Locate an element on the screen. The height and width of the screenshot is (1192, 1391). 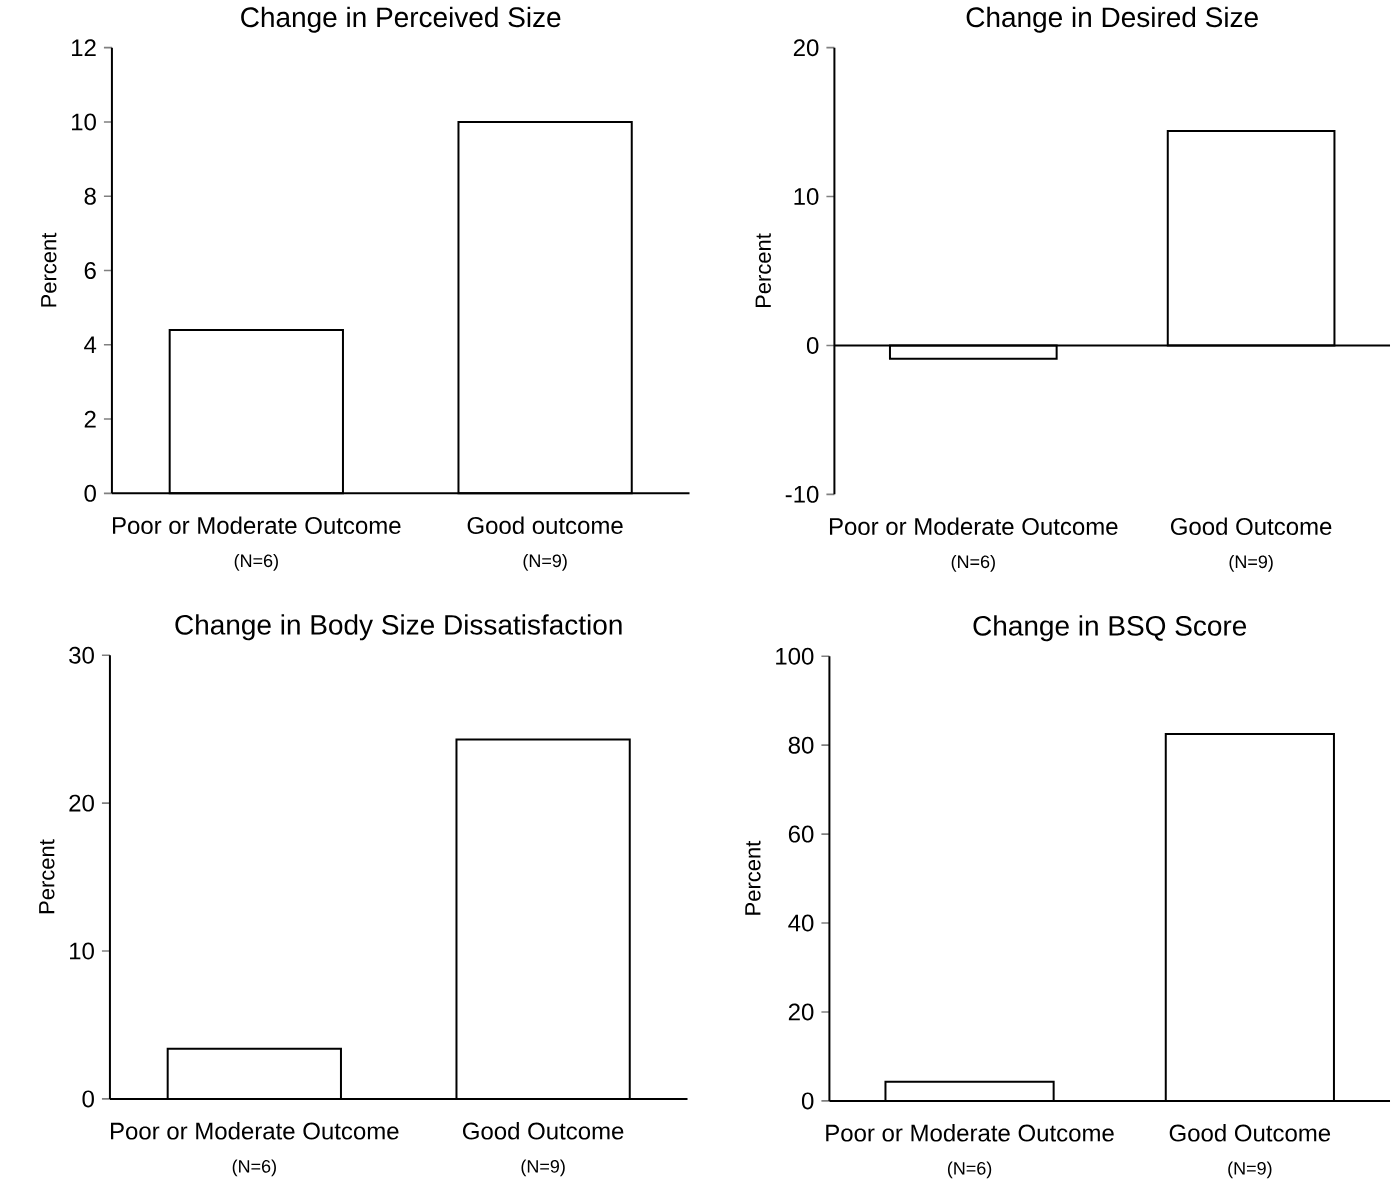
y-tick-label: 60 is located at coordinates (801, 834).